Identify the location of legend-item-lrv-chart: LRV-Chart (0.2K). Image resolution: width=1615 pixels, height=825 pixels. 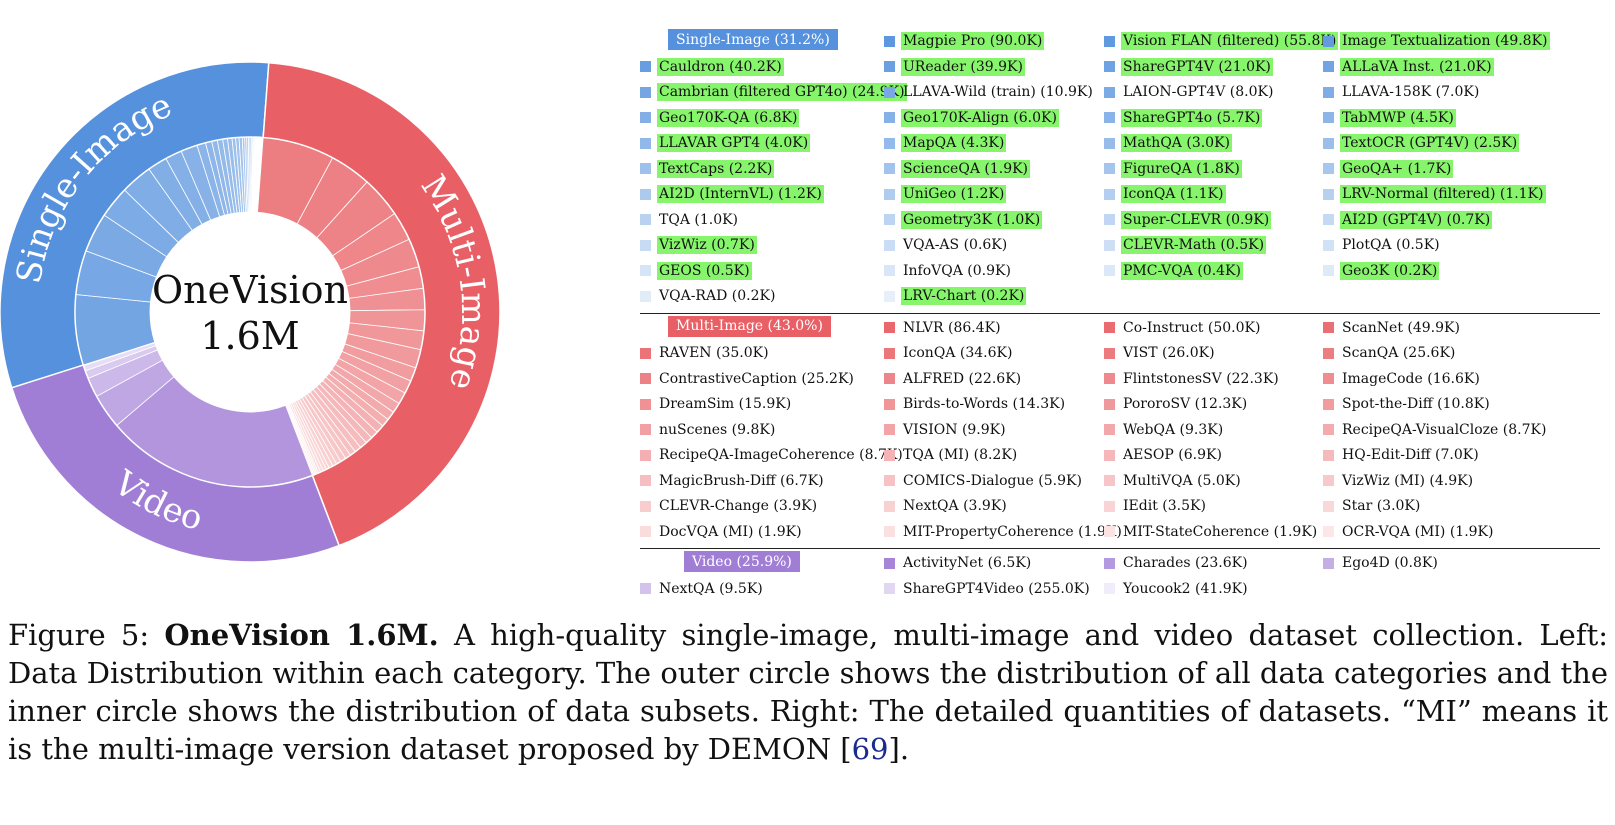
(955, 296).